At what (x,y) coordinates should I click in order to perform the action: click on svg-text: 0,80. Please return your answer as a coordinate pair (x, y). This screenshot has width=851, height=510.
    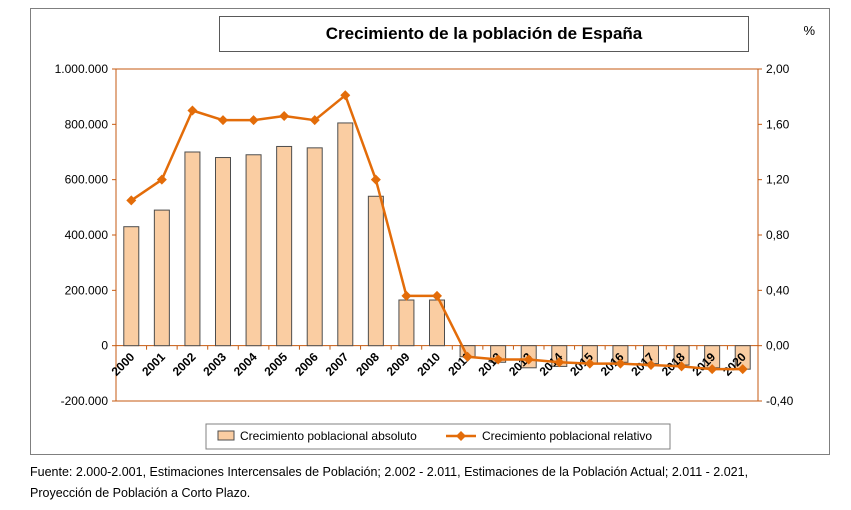
    Looking at the image, I should click on (778, 235).